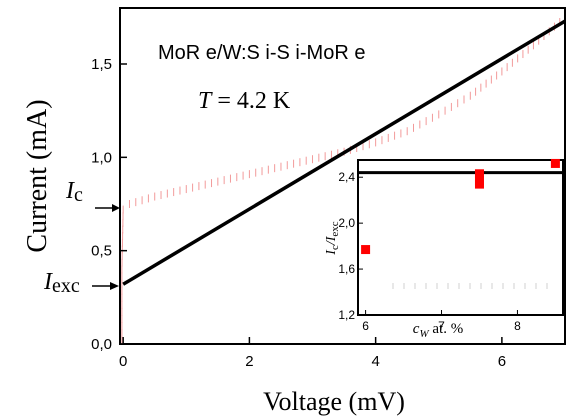 This screenshot has width=567, height=417. I want to click on iexc-label: Iexc, so click(61, 283).